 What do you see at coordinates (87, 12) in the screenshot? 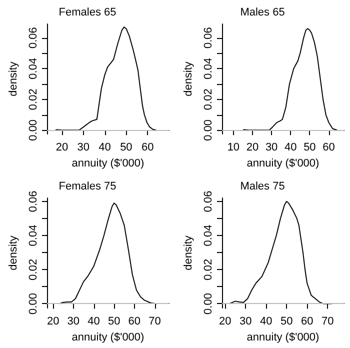
I see `chart-title: Females 65` at bounding box center [87, 12].